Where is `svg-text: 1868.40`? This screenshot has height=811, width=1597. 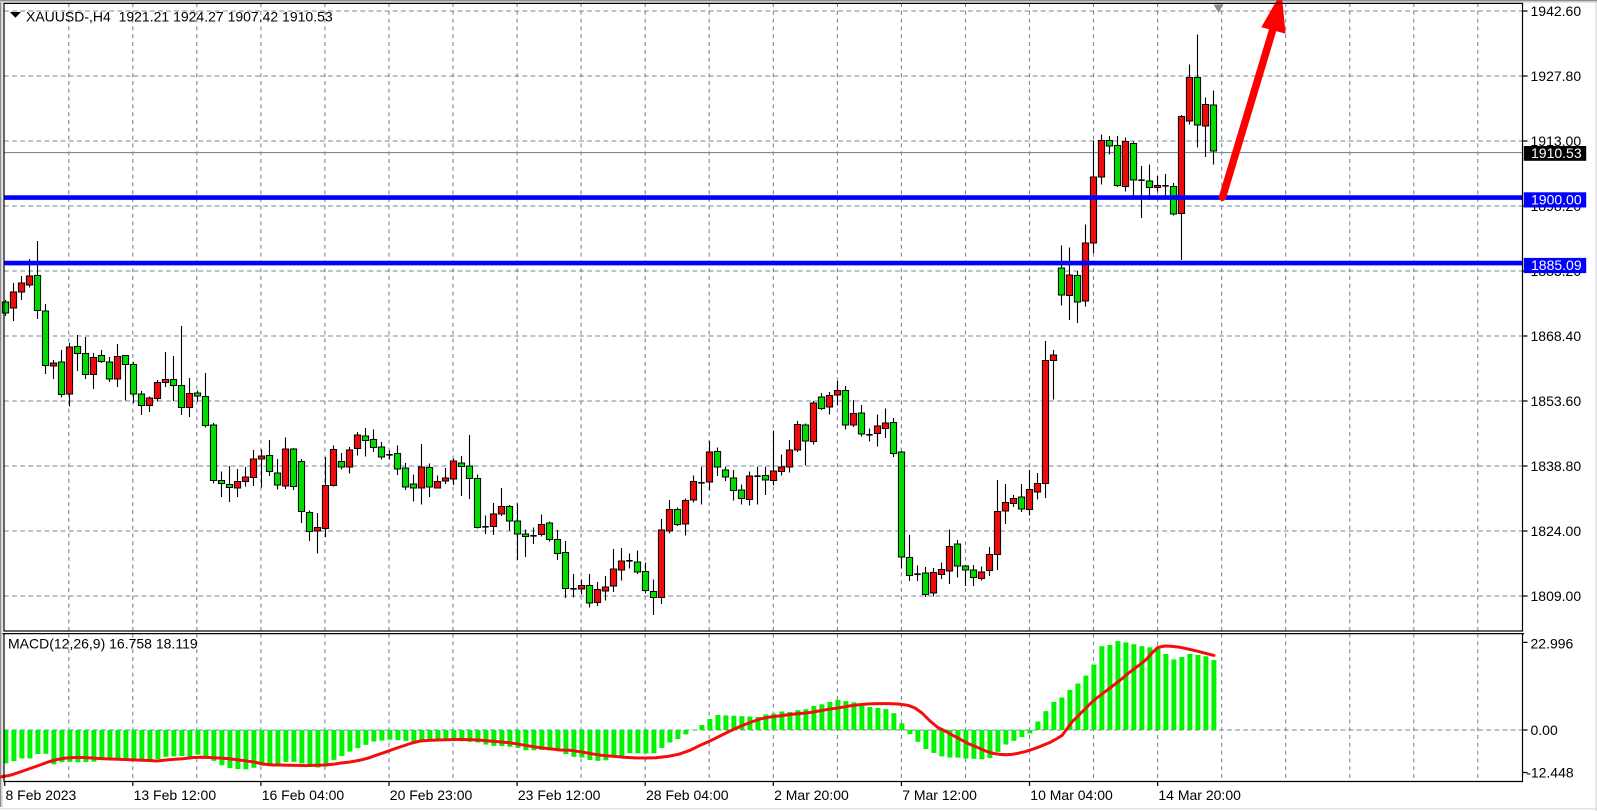 svg-text: 1868.40 is located at coordinates (1556, 336).